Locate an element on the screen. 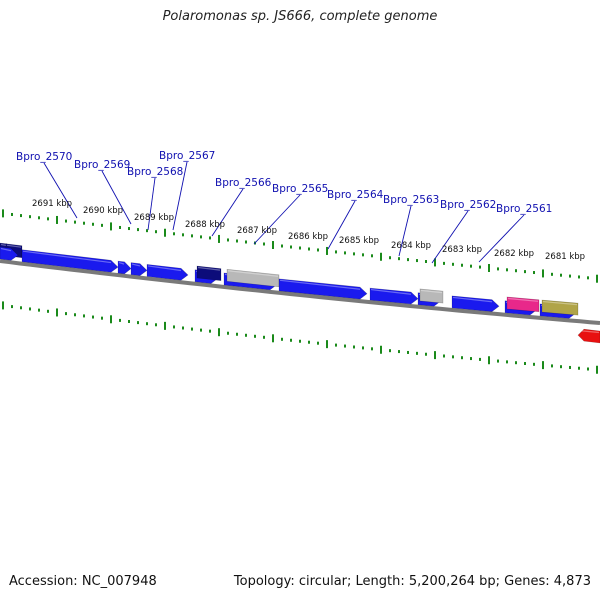 The width and height of the screenshot is (600, 600). gene-label: Bpro_2565 is located at coordinates (300, 189).